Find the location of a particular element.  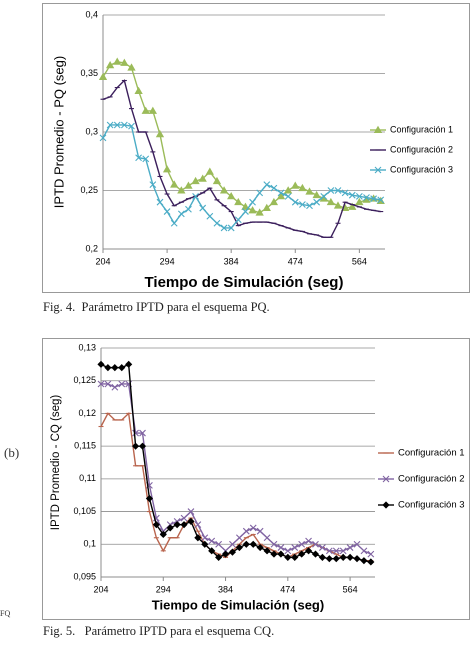

y-tick-label: 0,115 is located at coordinates (85, 446).